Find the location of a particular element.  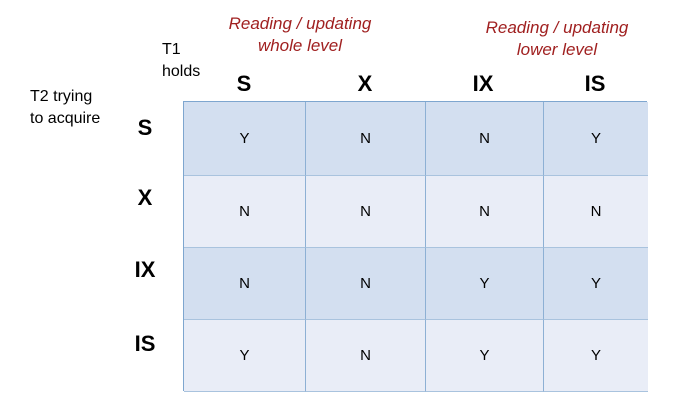

row-header-ix: IX is located at coordinates (145, 269).